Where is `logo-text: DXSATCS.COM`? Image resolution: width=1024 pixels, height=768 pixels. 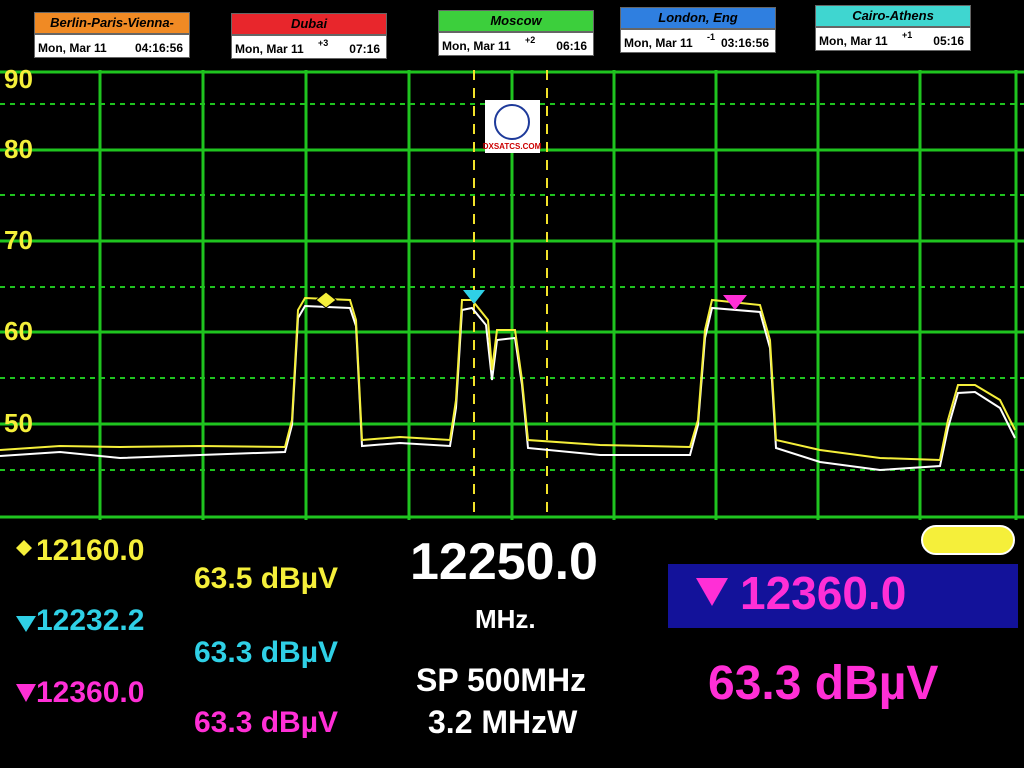 logo-text: DXSATCS.COM is located at coordinates (512, 146).